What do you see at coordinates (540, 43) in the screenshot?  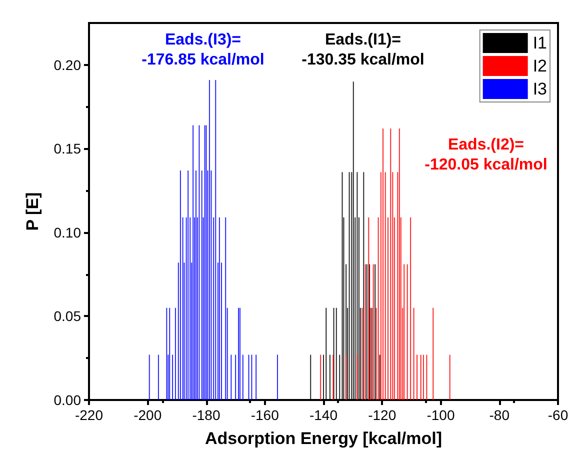 I see `legend-label: I1` at bounding box center [540, 43].